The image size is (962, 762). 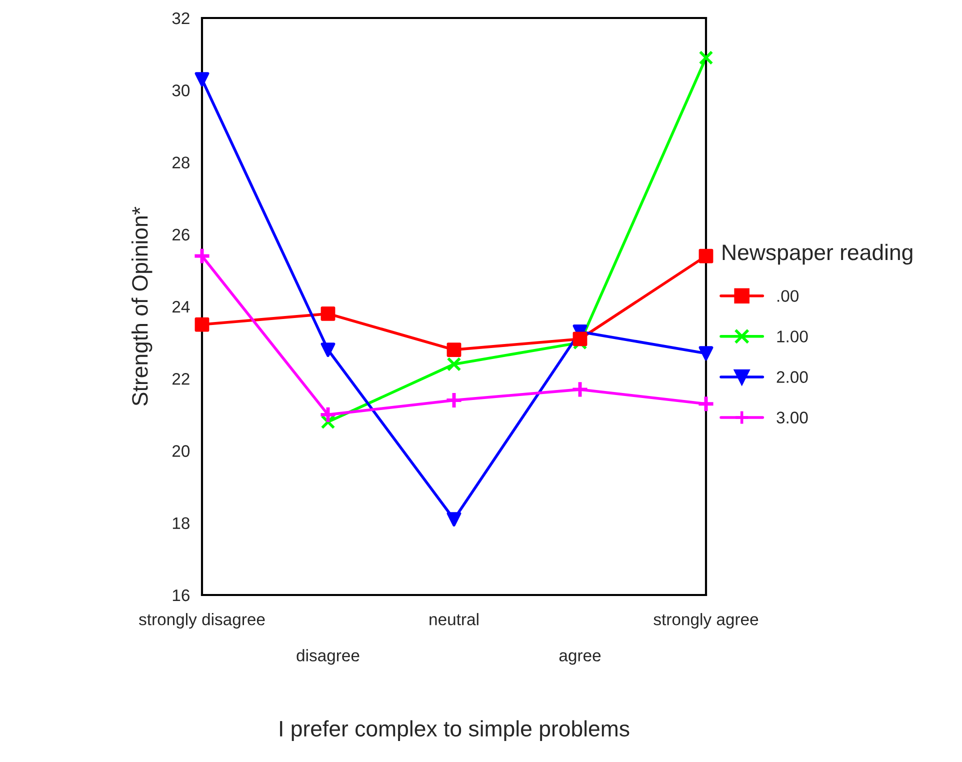 What do you see at coordinates (181, 523) in the screenshot?
I see `y-tick-label: 18` at bounding box center [181, 523].